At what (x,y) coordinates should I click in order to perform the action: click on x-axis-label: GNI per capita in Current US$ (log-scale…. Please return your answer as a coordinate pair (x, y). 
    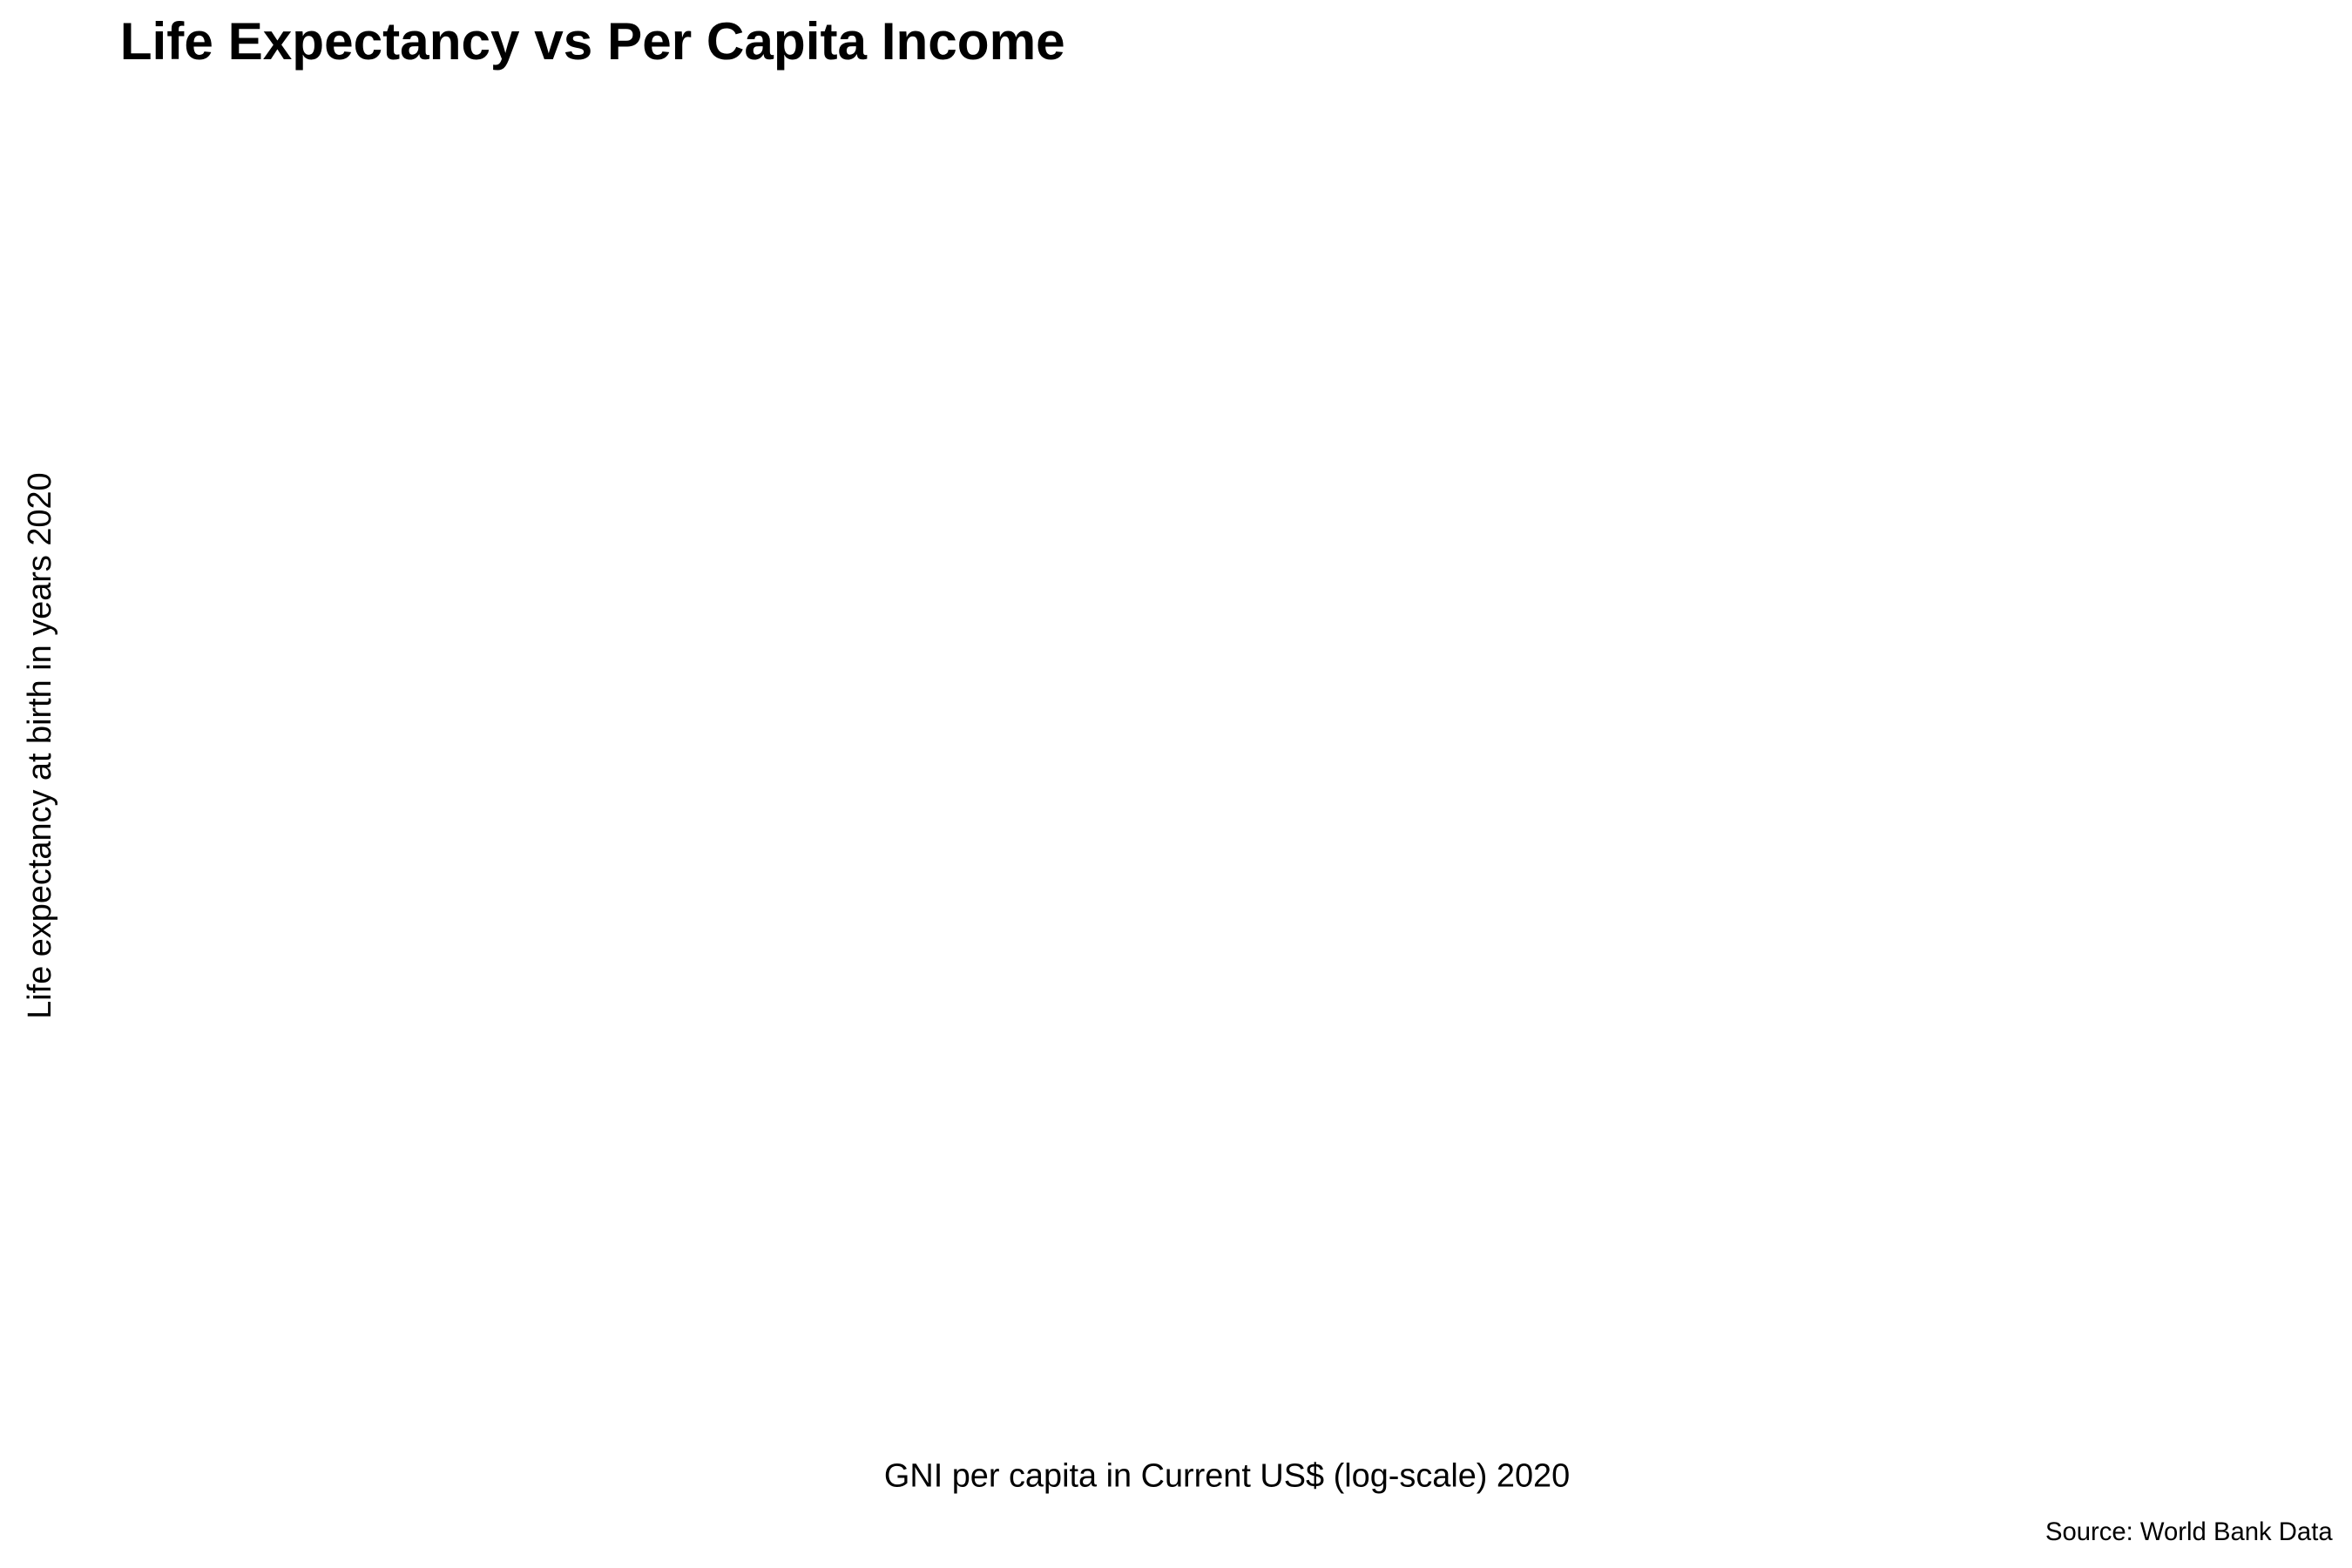
    Looking at the image, I should click on (1227, 1476).